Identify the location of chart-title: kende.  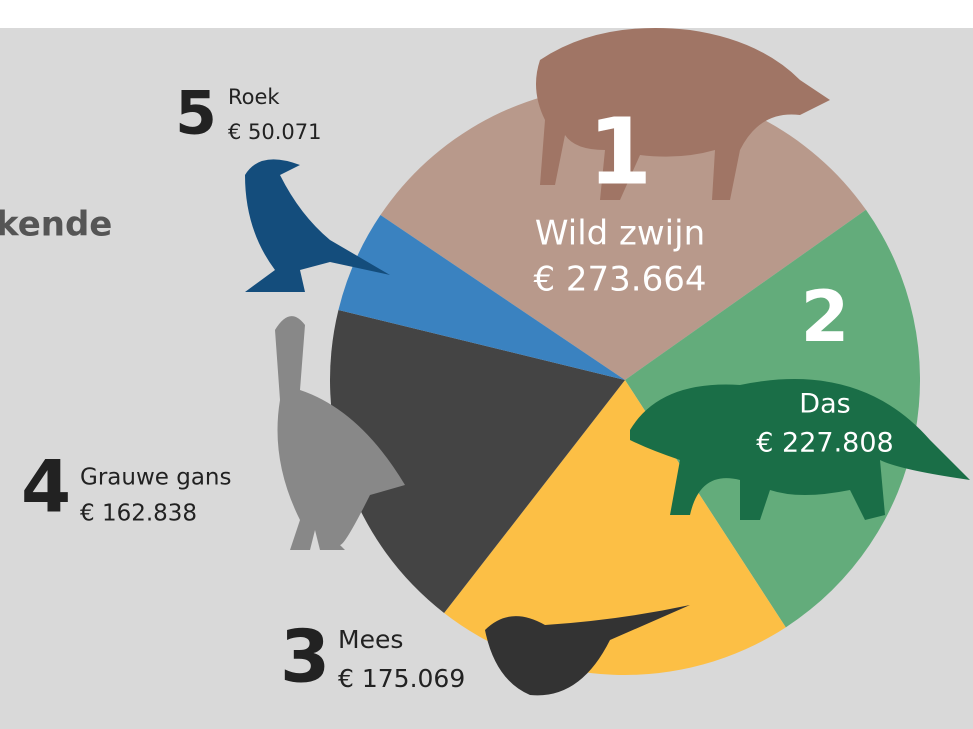
(56, 225).